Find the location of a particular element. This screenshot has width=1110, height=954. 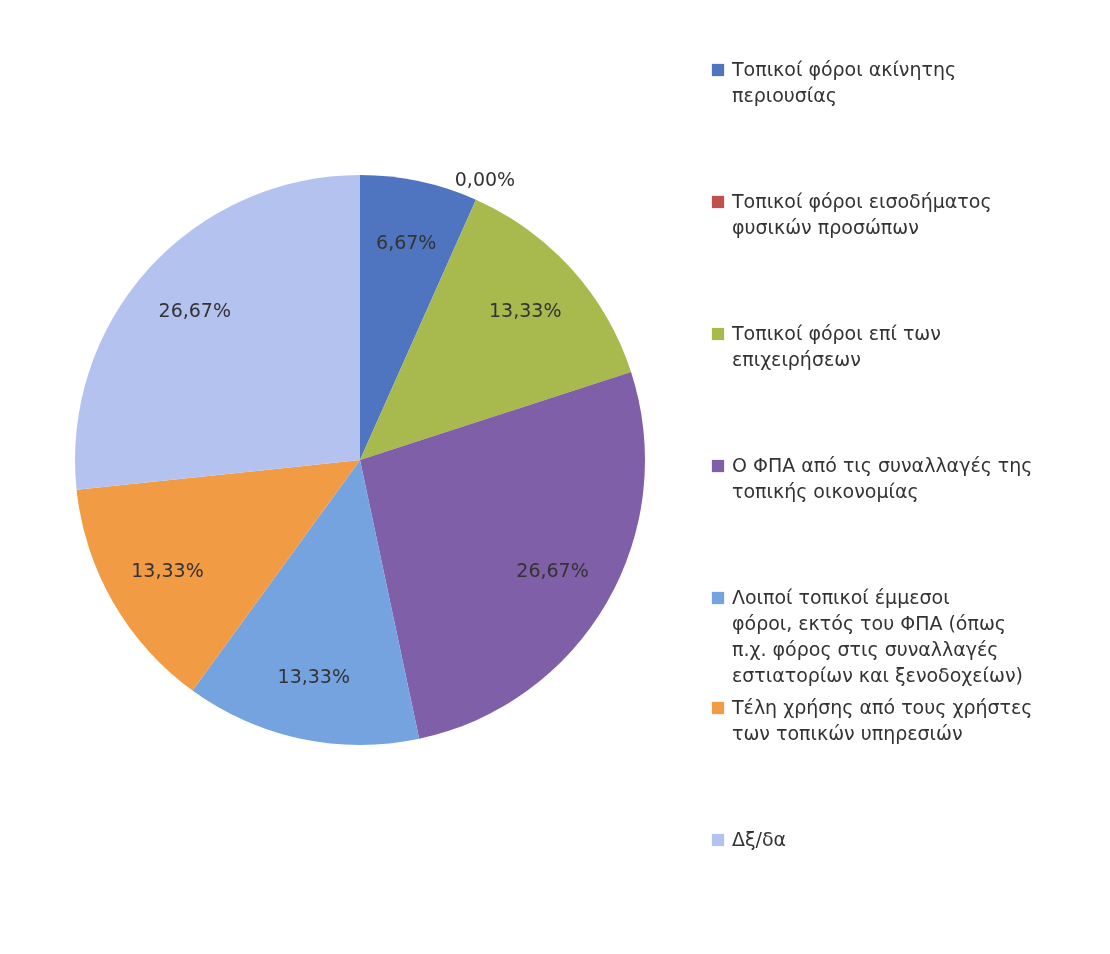

legend-label: Τέλη χρήσης από τους χρήστες των τοπικών υπηρεσιών is located at coordinates (882, 720).